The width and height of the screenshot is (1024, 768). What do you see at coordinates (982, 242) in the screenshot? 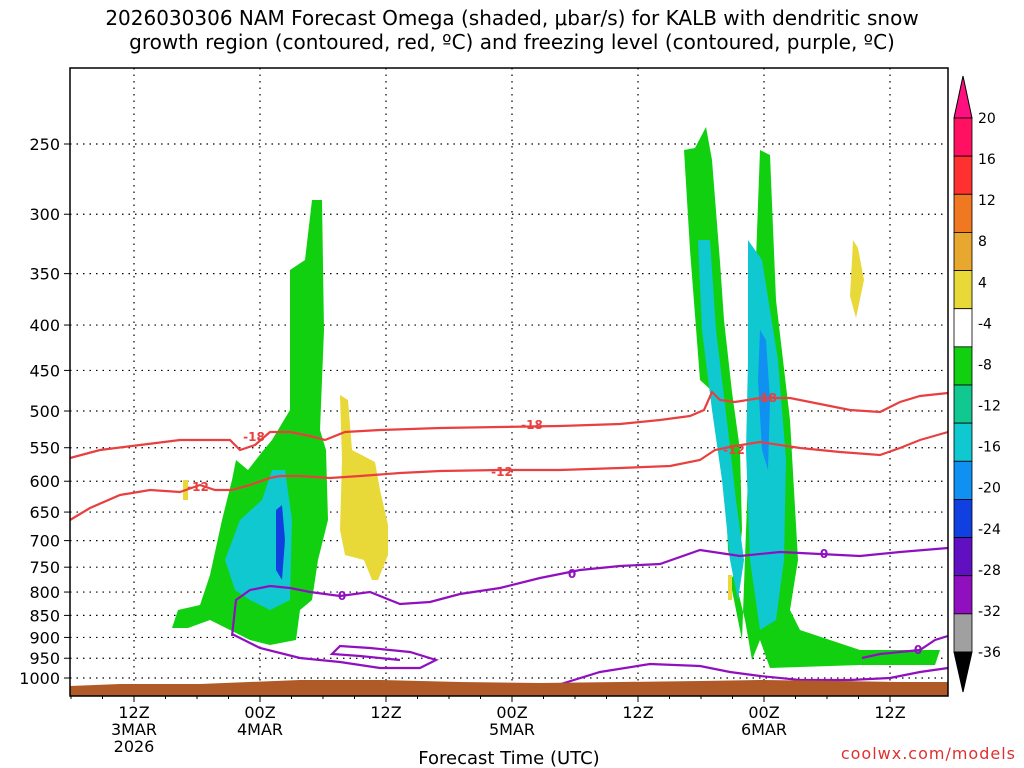
I see `colorbar-label: 8` at bounding box center [982, 242].